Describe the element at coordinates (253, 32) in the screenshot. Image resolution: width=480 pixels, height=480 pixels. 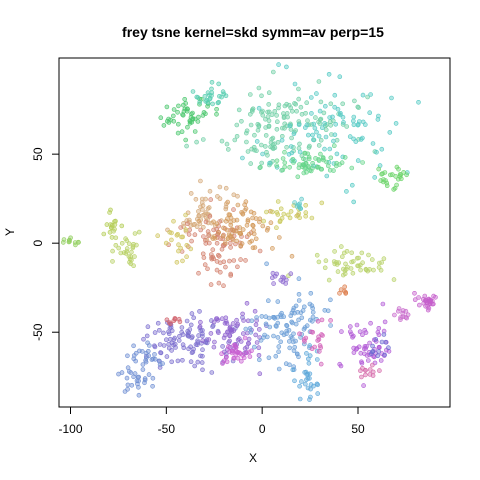
I see `chart-title: frey tsne kernel=skd symm=av perp=15` at that location.